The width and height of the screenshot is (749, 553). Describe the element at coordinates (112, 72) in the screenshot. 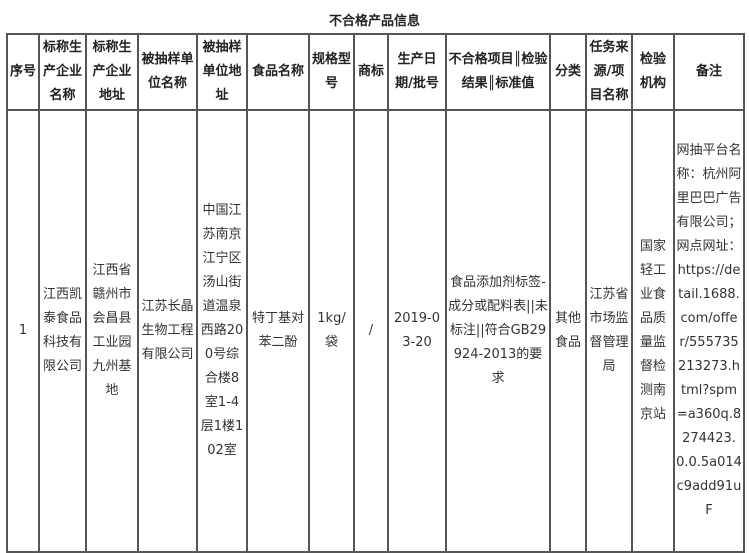

I see `header-cell: 标称生产企业地址` at that location.